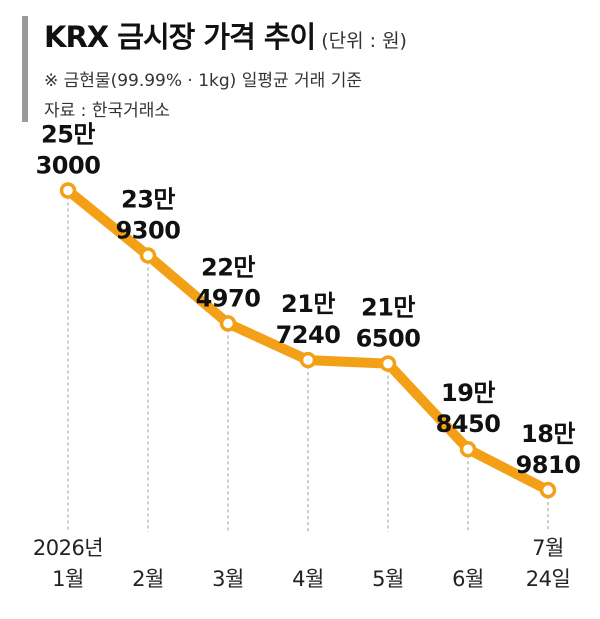 The image size is (600, 619). Describe the element at coordinates (180, 37) in the screenshot. I see `chart-title: KRX 금시장 가격 추이` at that location.